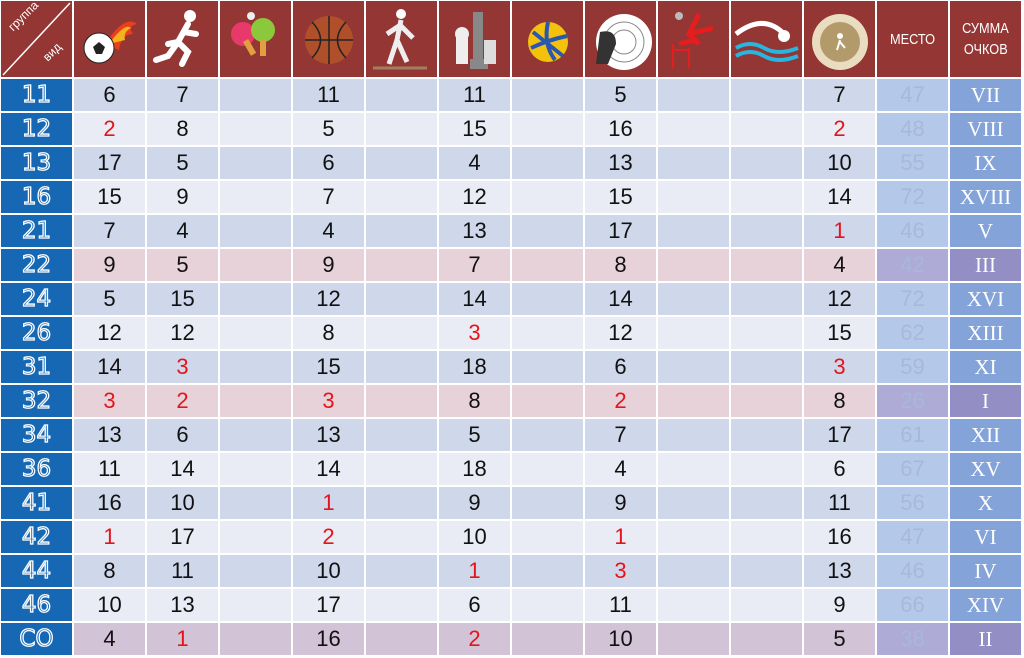 This screenshot has height=658, width=1024. What do you see at coordinates (328, 537) in the screenshot?
I see `score-cell-basketball: 2` at bounding box center [328, 537].